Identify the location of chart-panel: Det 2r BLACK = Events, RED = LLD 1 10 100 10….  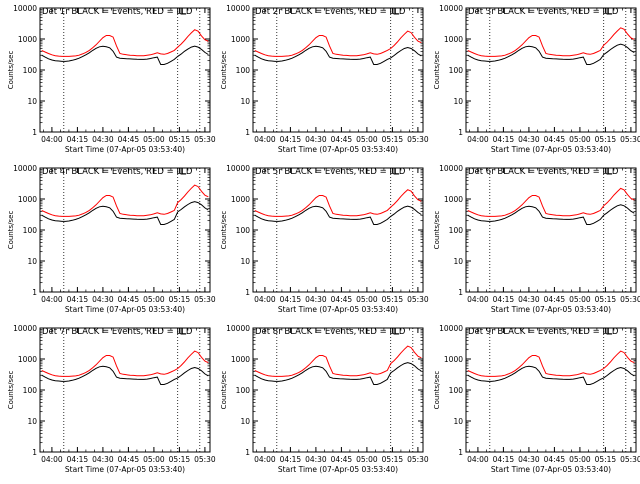
(324, 79).